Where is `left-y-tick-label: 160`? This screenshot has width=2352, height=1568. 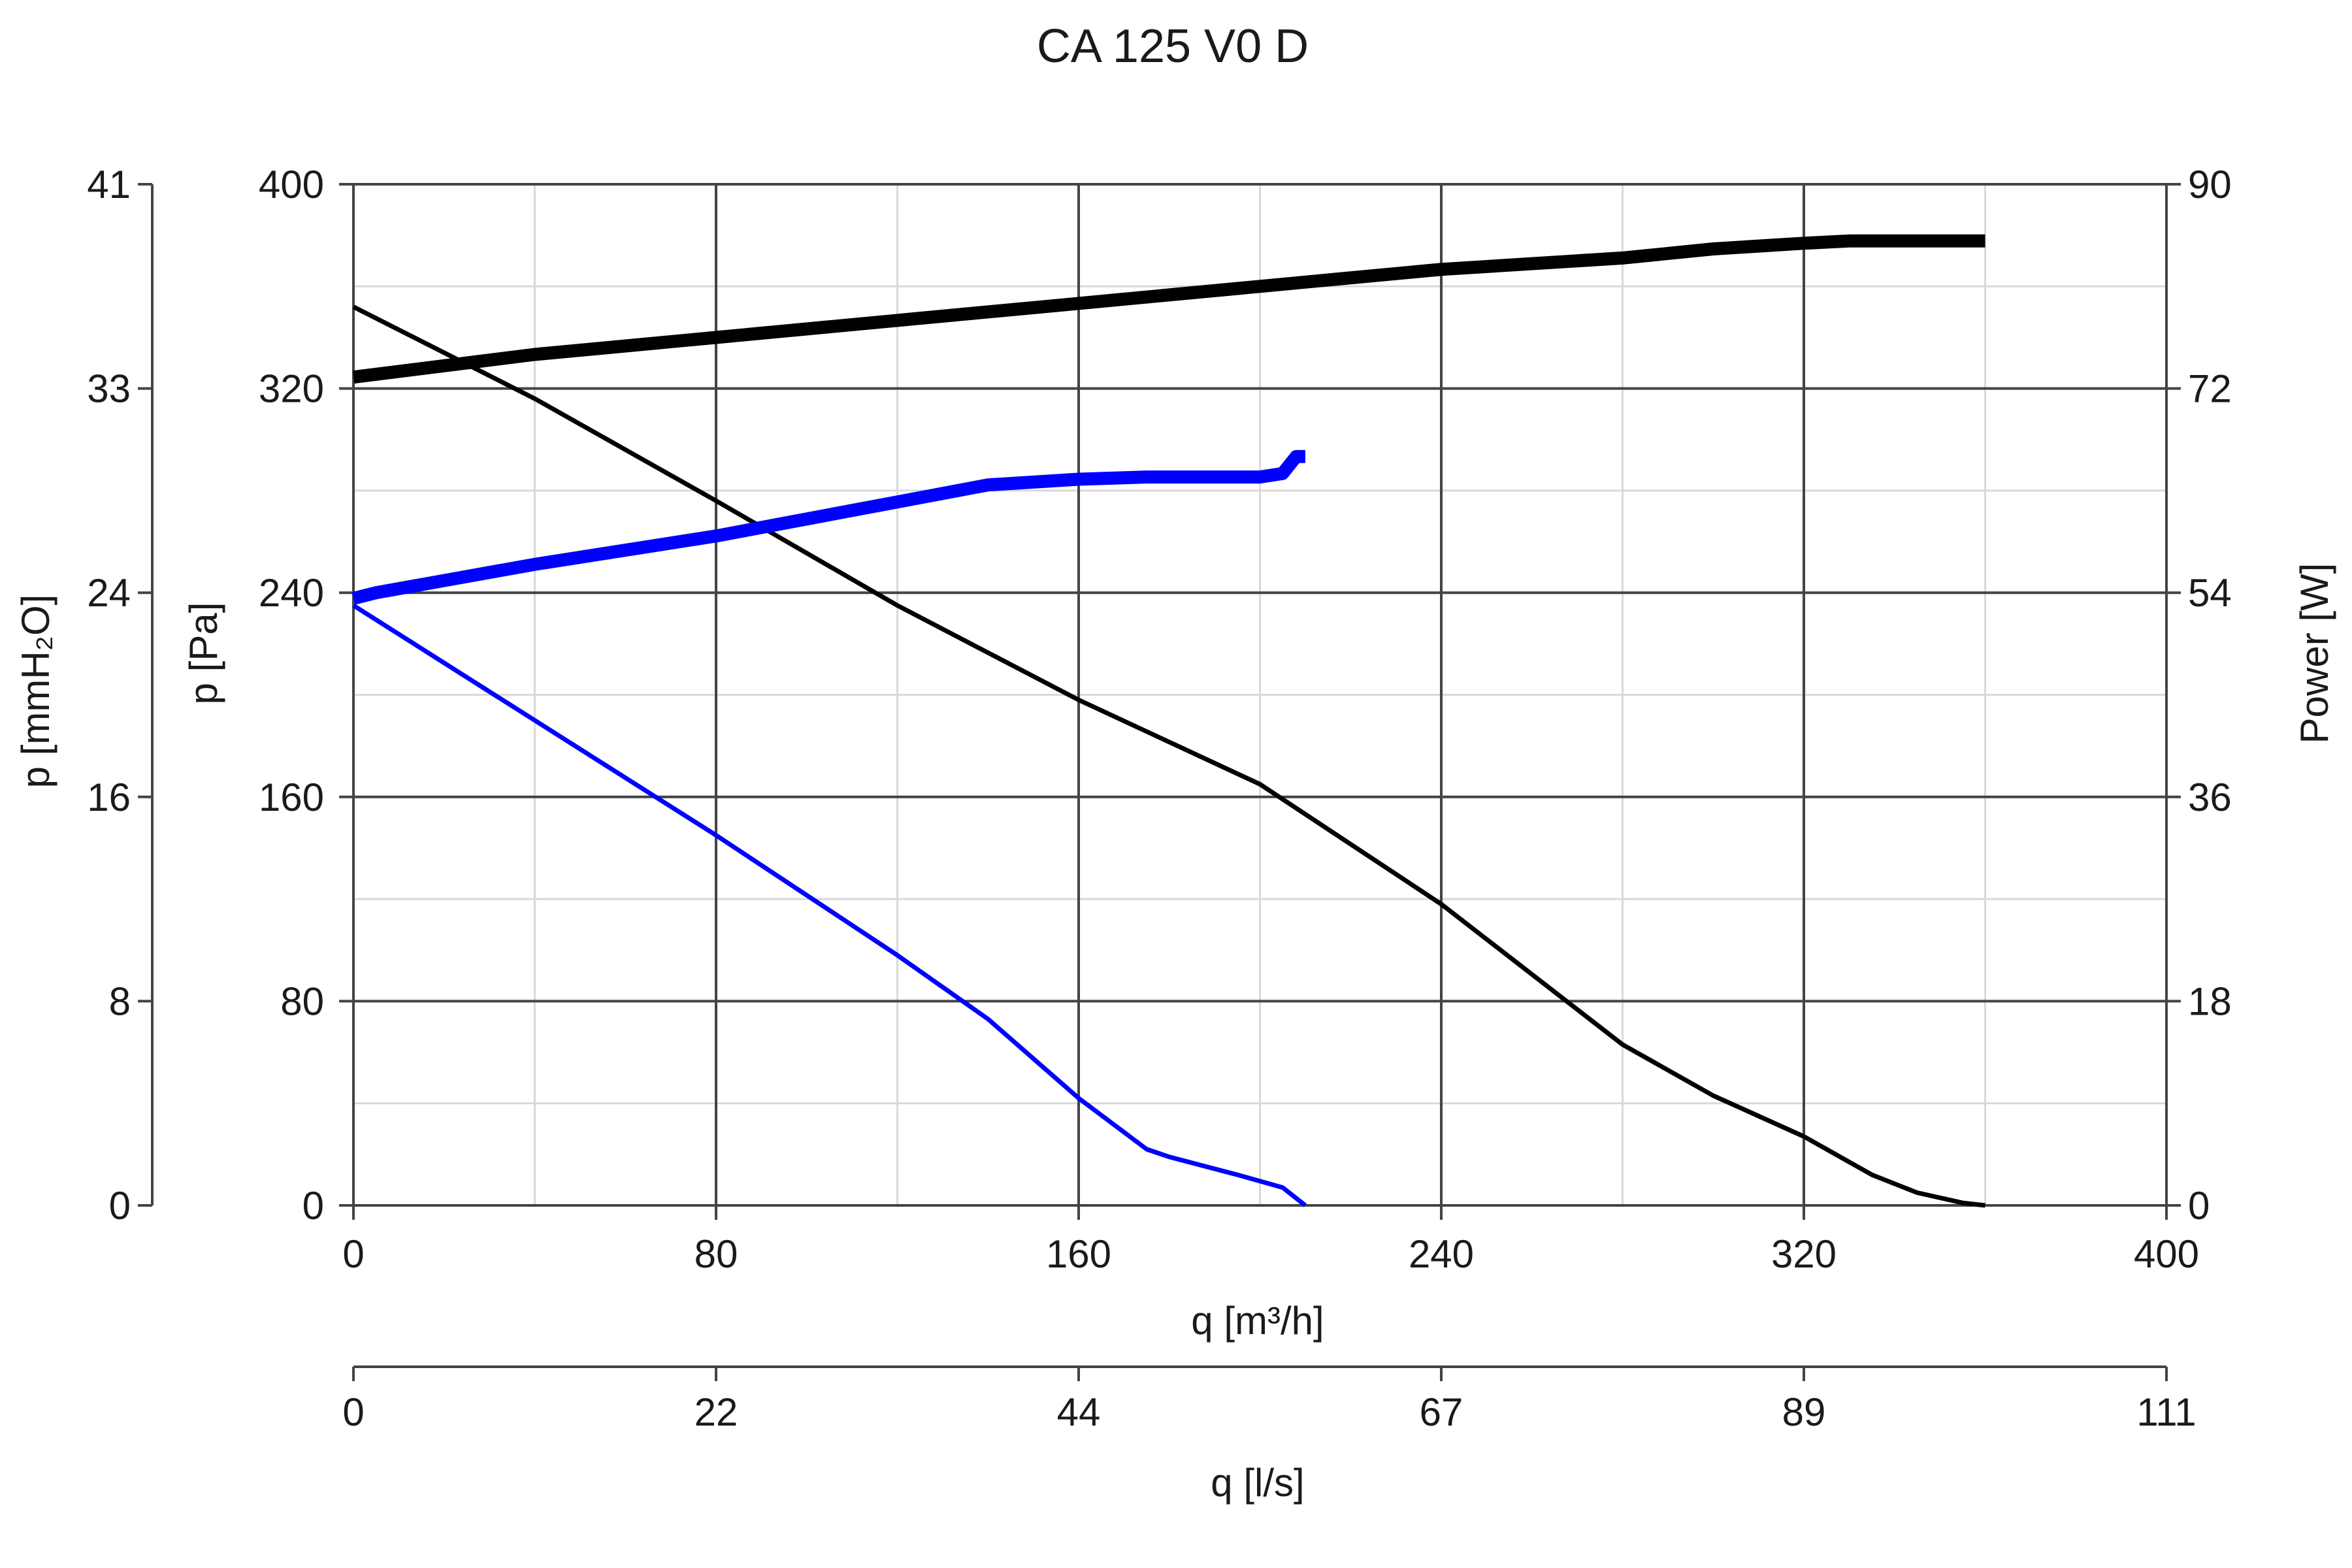
left-y-tick-label: 160 is located at coordinates (291, 797).